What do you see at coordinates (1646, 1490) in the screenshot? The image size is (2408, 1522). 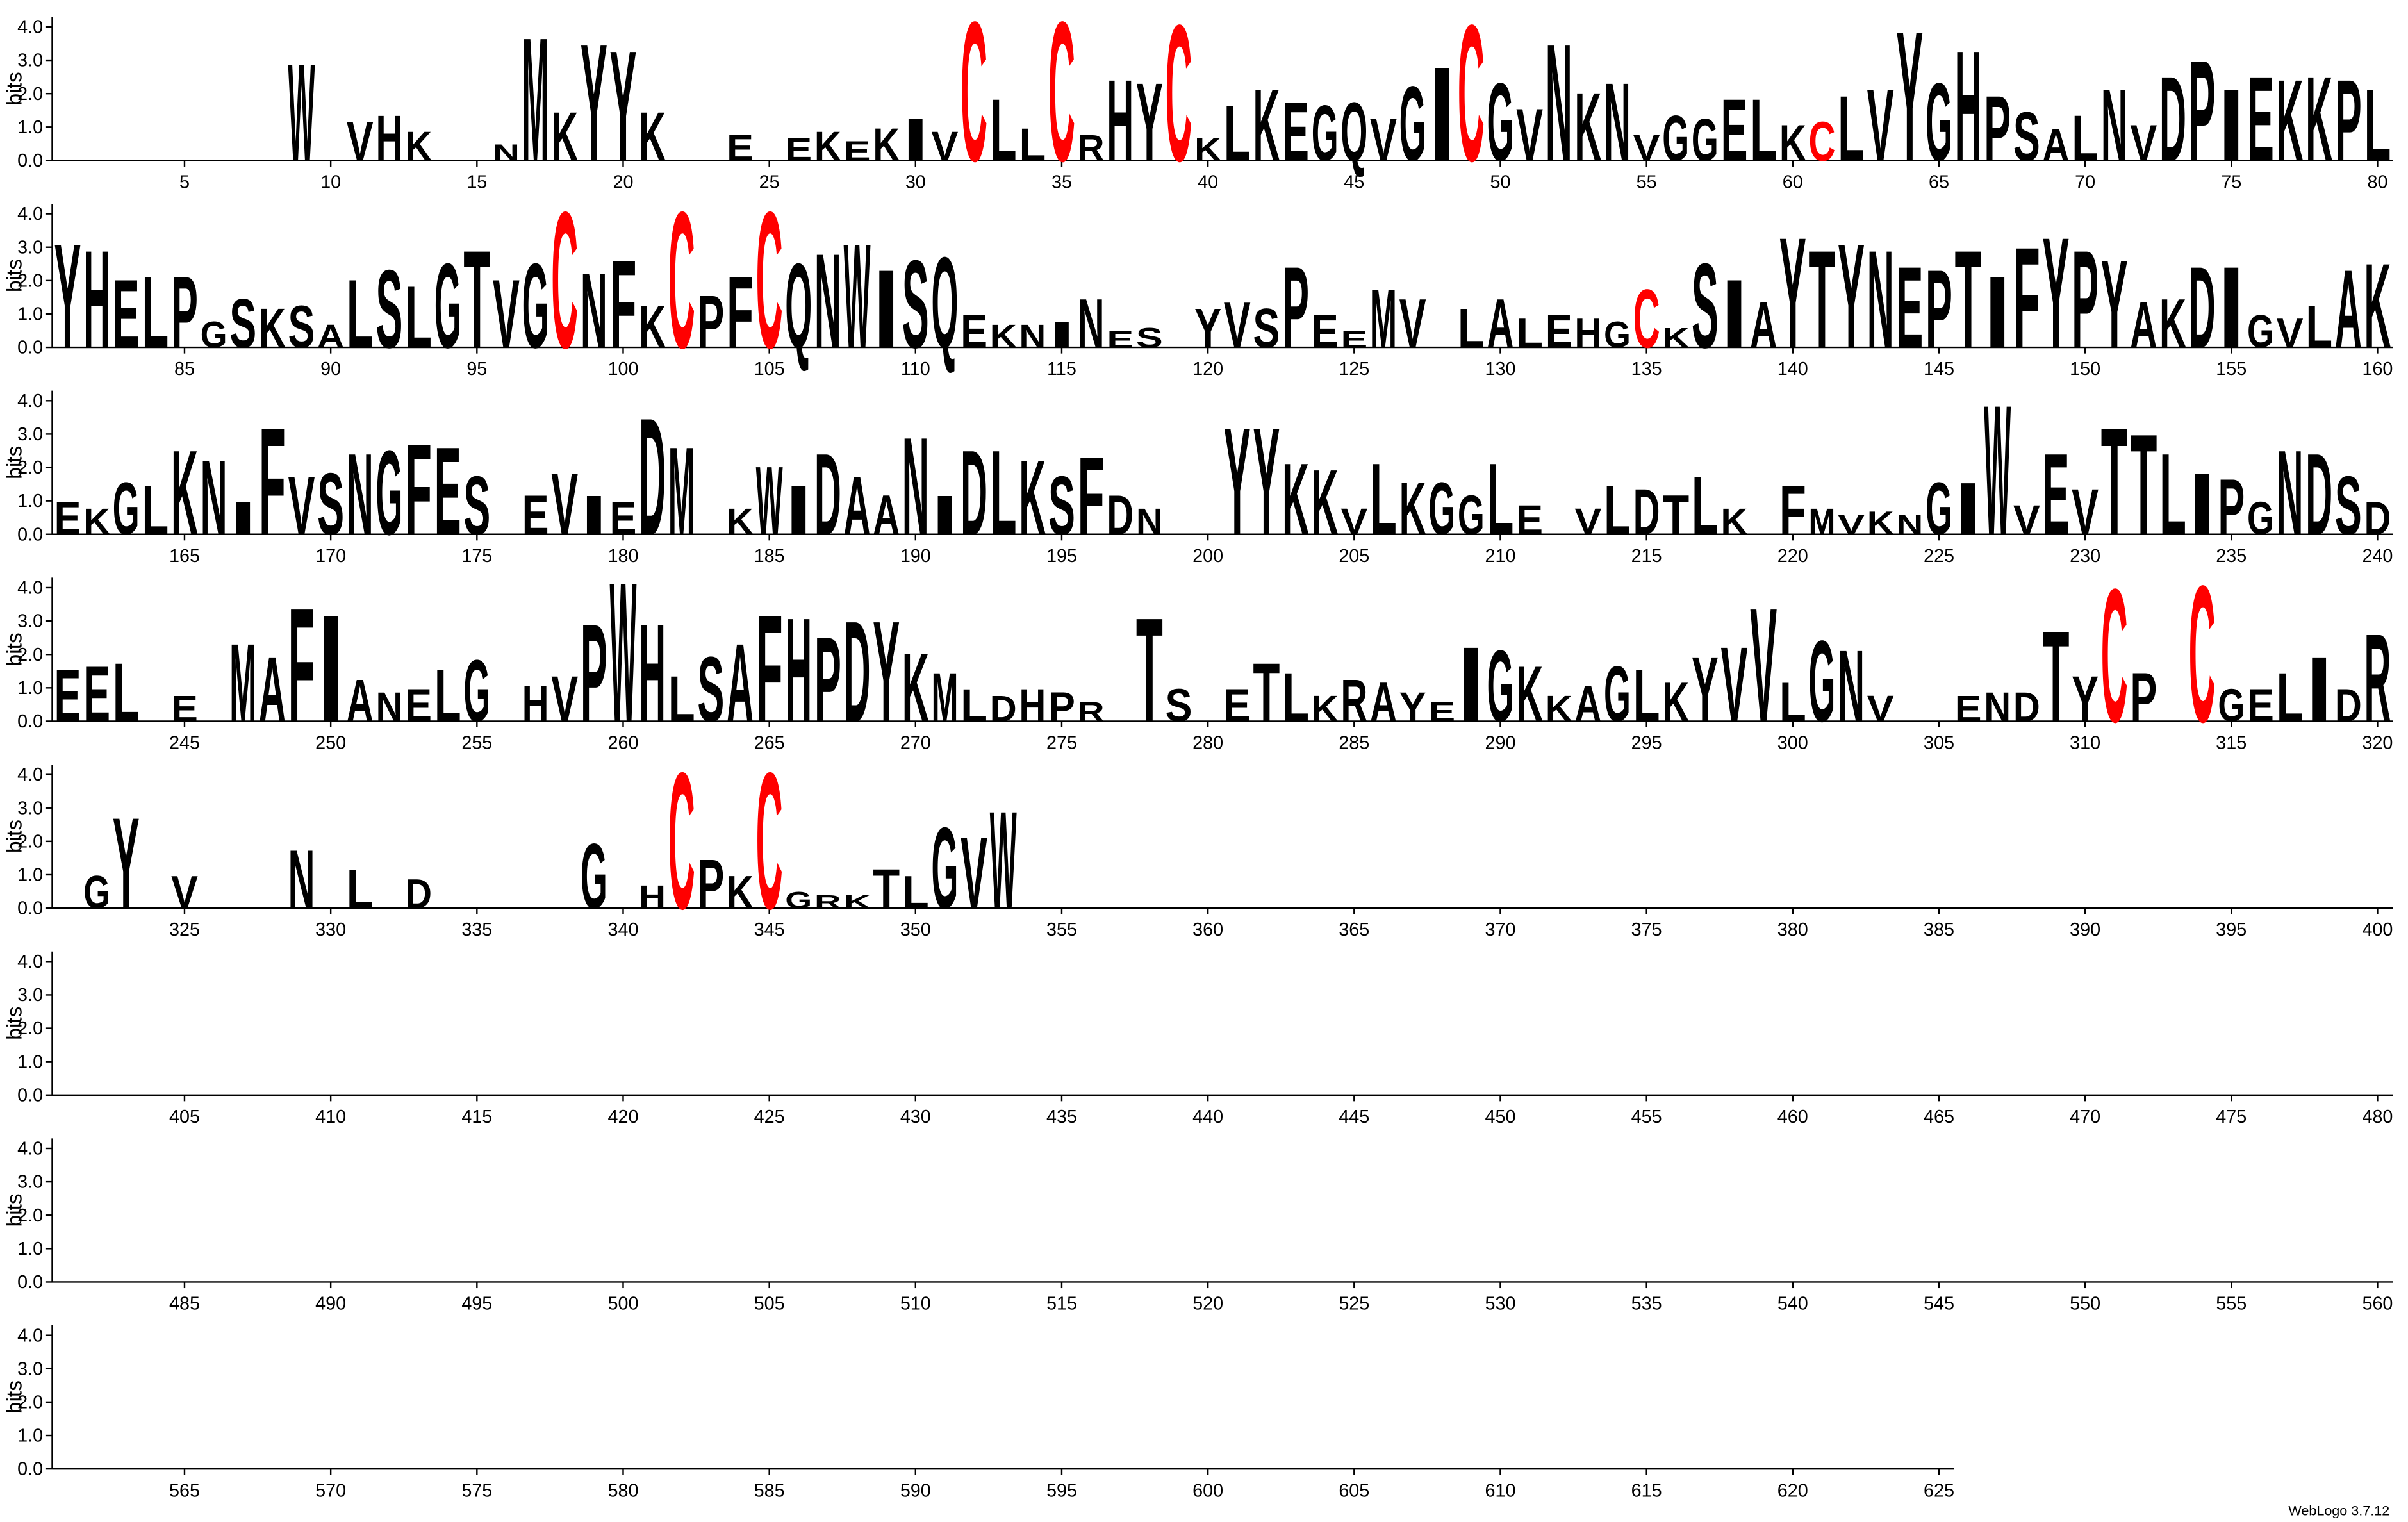 I see `x-tick-label: 615` at bounding box center [1646, 1490].